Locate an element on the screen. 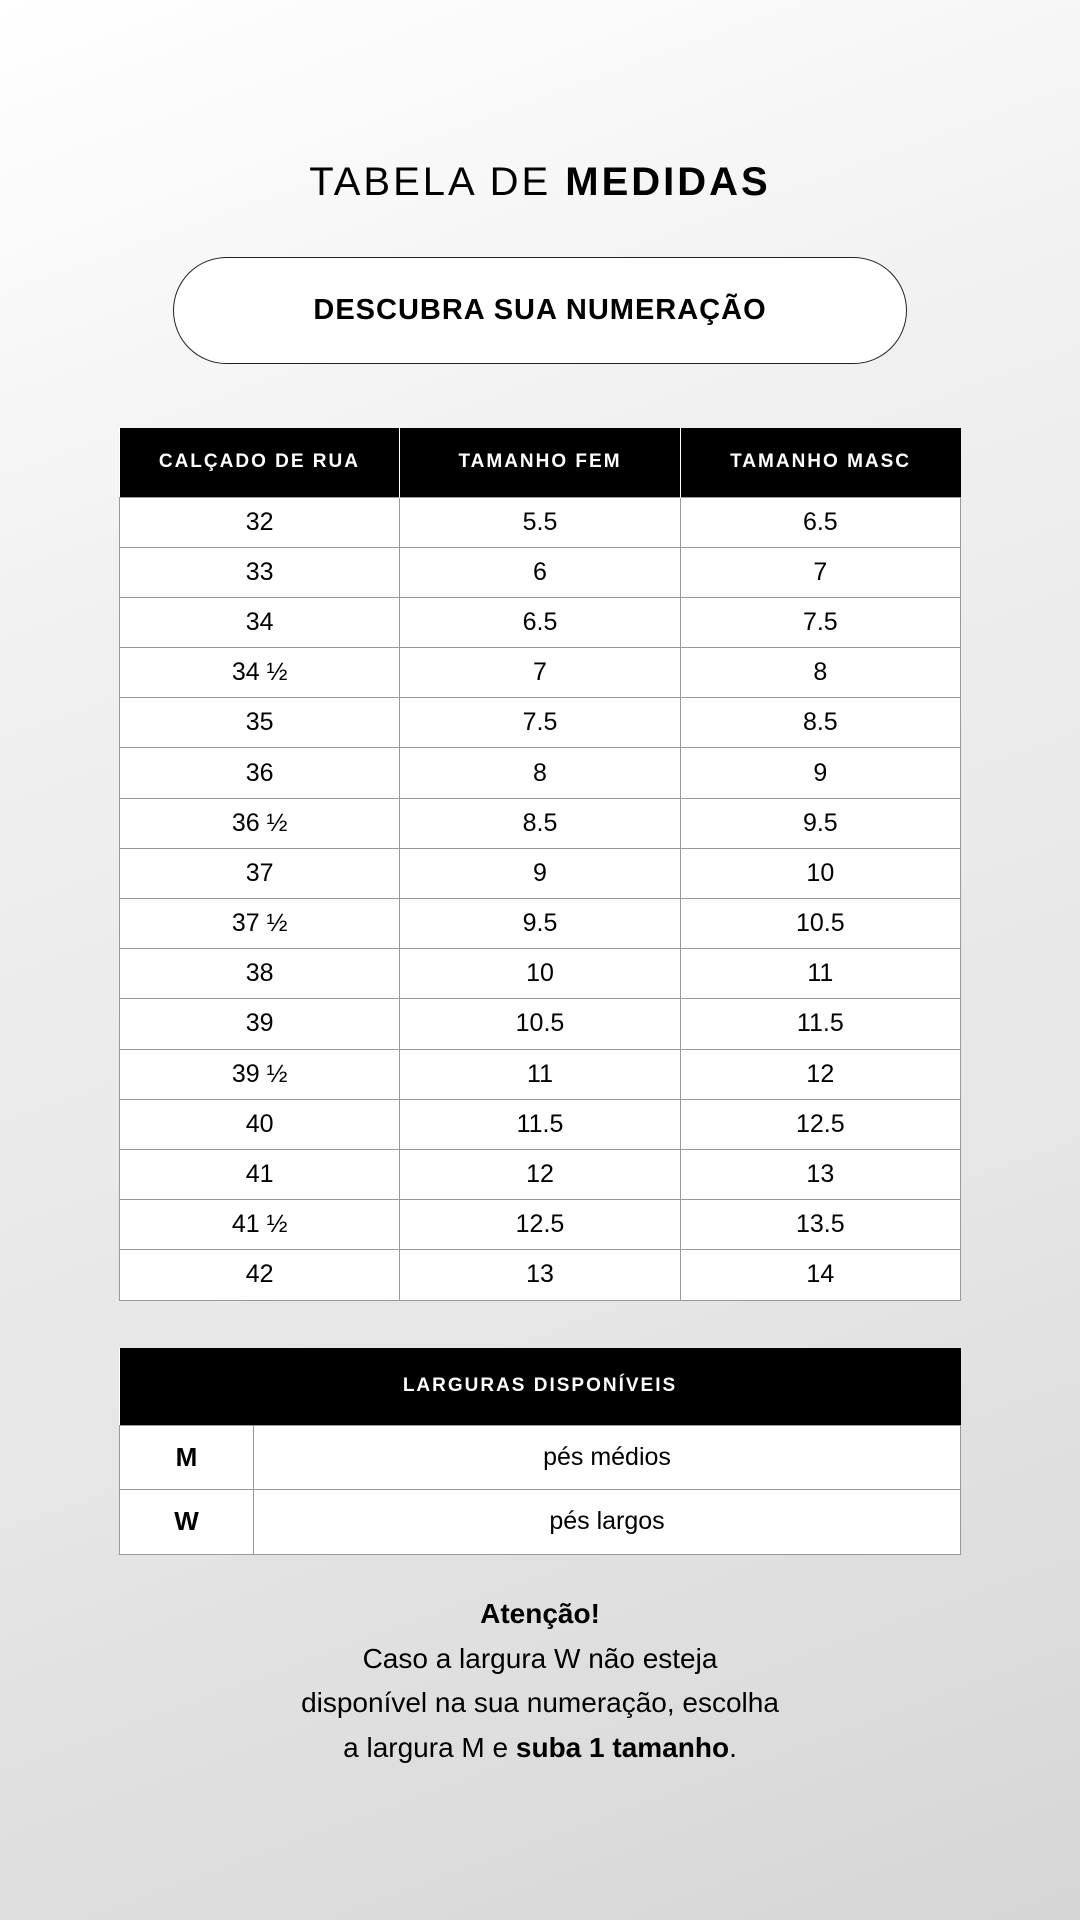 This screenshot has height=1920, width=1080. width-code: M is located at coordinates (186, 1457).